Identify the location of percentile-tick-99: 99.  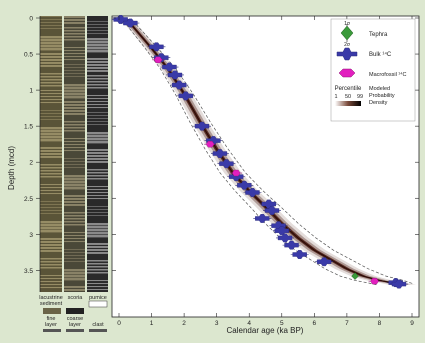
(360, 97).